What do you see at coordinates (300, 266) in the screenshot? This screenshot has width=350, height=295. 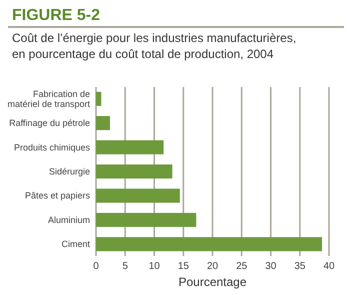 I see `x-tick-label: 35` at bounding box center [300, 266].